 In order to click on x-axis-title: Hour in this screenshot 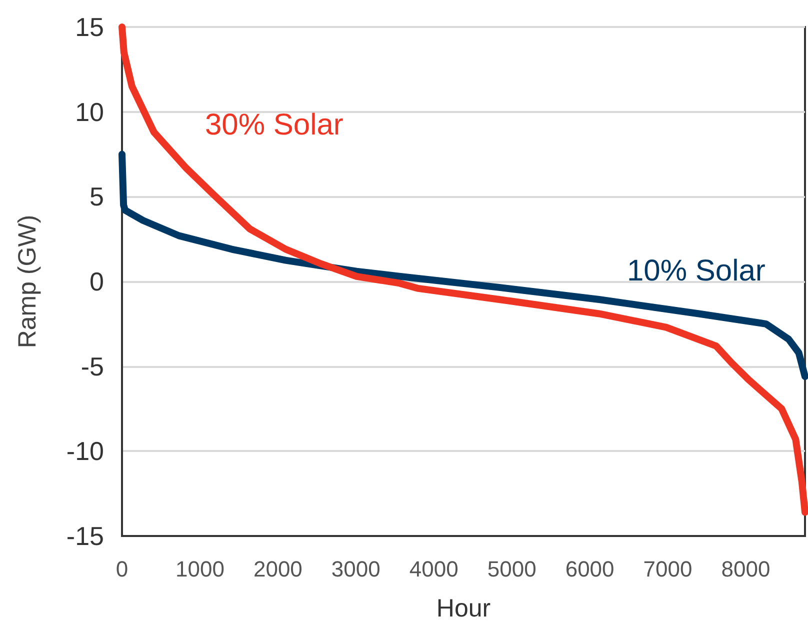, I will do `click(463, 608)`.